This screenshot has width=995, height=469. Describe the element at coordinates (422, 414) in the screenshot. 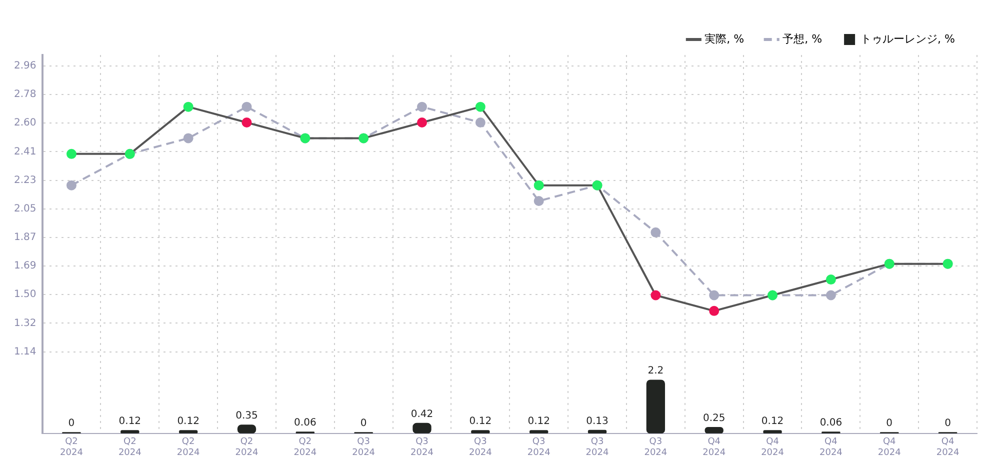

I see `data-label: 0.42` at that location.